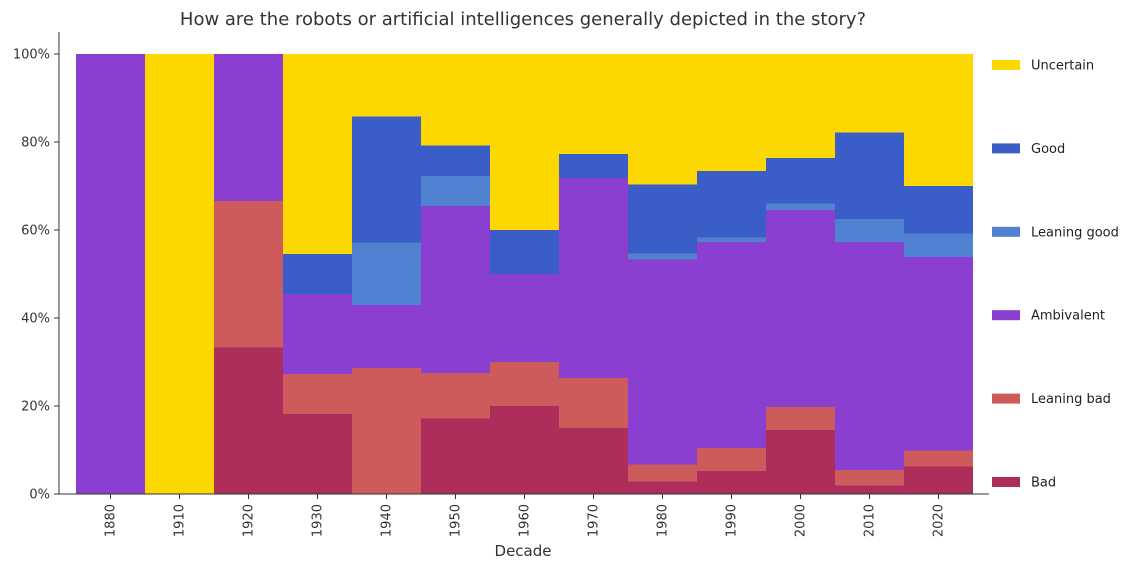 This screenshot has width=1140, height=569. Describe the element at coordinates (869, 356) in the screenshot. I see `bar-segment-2010-ambivalent` at that location.